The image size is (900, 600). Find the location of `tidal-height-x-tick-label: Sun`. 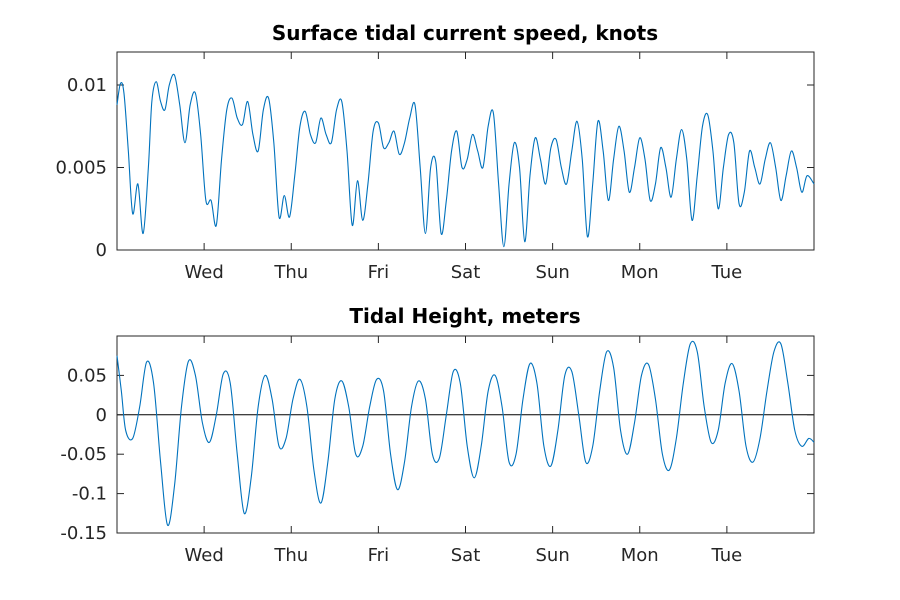

tidal-height-x-tick-label: Sun is located at coordinates (553, 555).